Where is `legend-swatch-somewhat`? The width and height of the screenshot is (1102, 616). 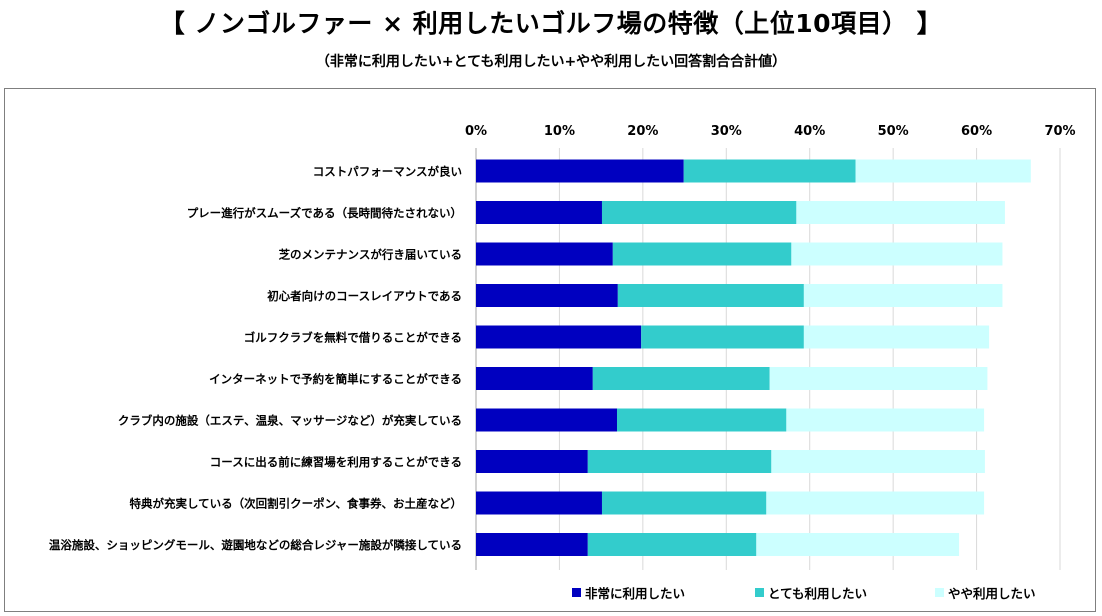
legend-swatch-somewhat is located at coordinates (939, 592).